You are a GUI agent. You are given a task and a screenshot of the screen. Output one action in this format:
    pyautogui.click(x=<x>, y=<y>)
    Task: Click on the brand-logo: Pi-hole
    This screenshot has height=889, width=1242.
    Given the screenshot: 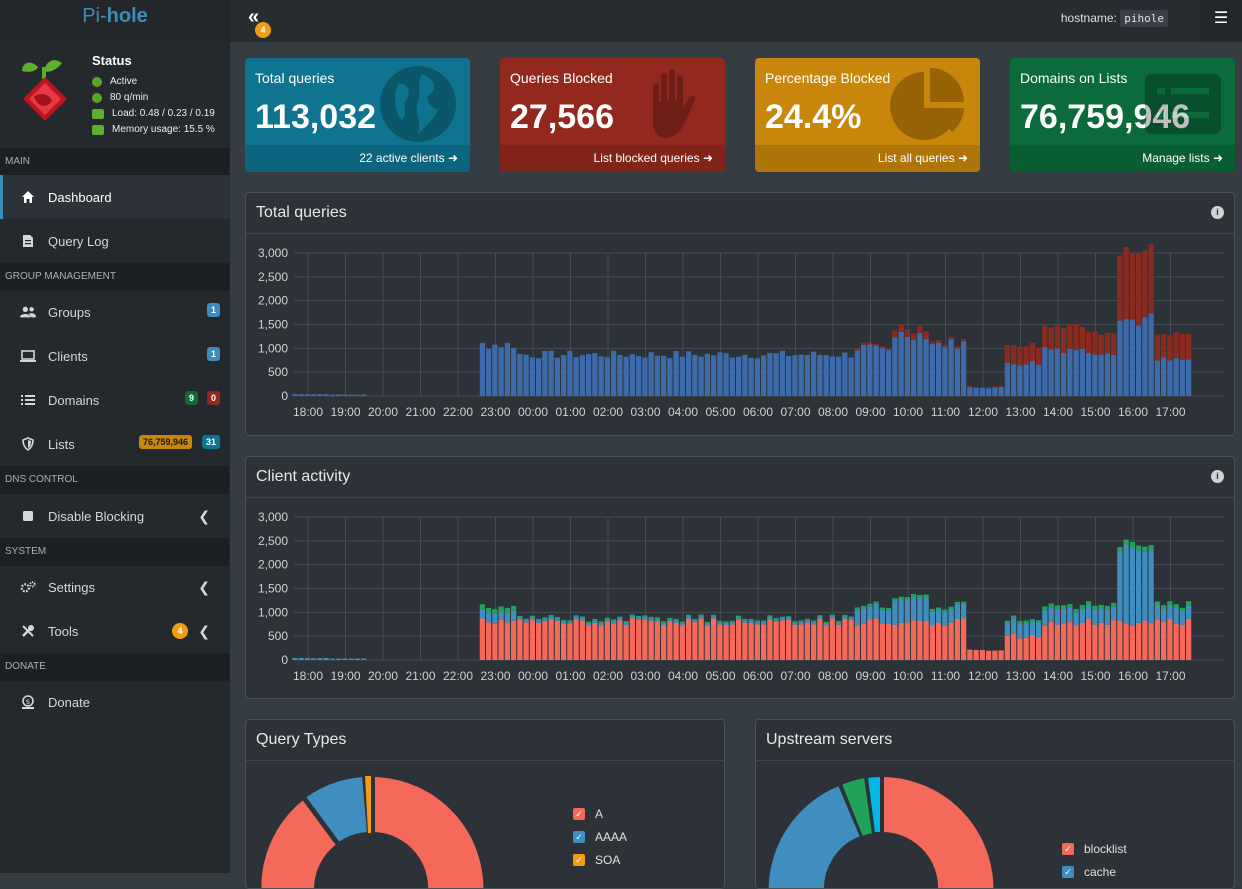 What is the action you would take?
    pyautogui.click(x=115, y=21)
    